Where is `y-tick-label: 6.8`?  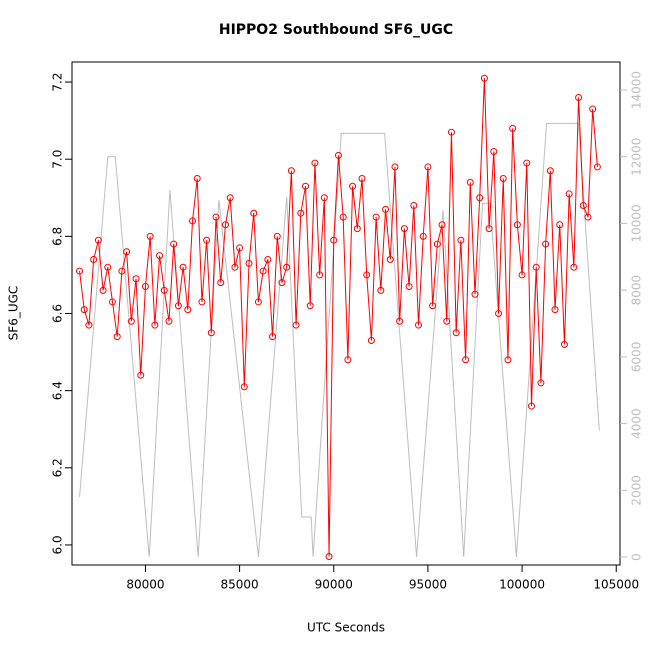
y-tick-label: 6.8 is located at coordinates (58, 236).